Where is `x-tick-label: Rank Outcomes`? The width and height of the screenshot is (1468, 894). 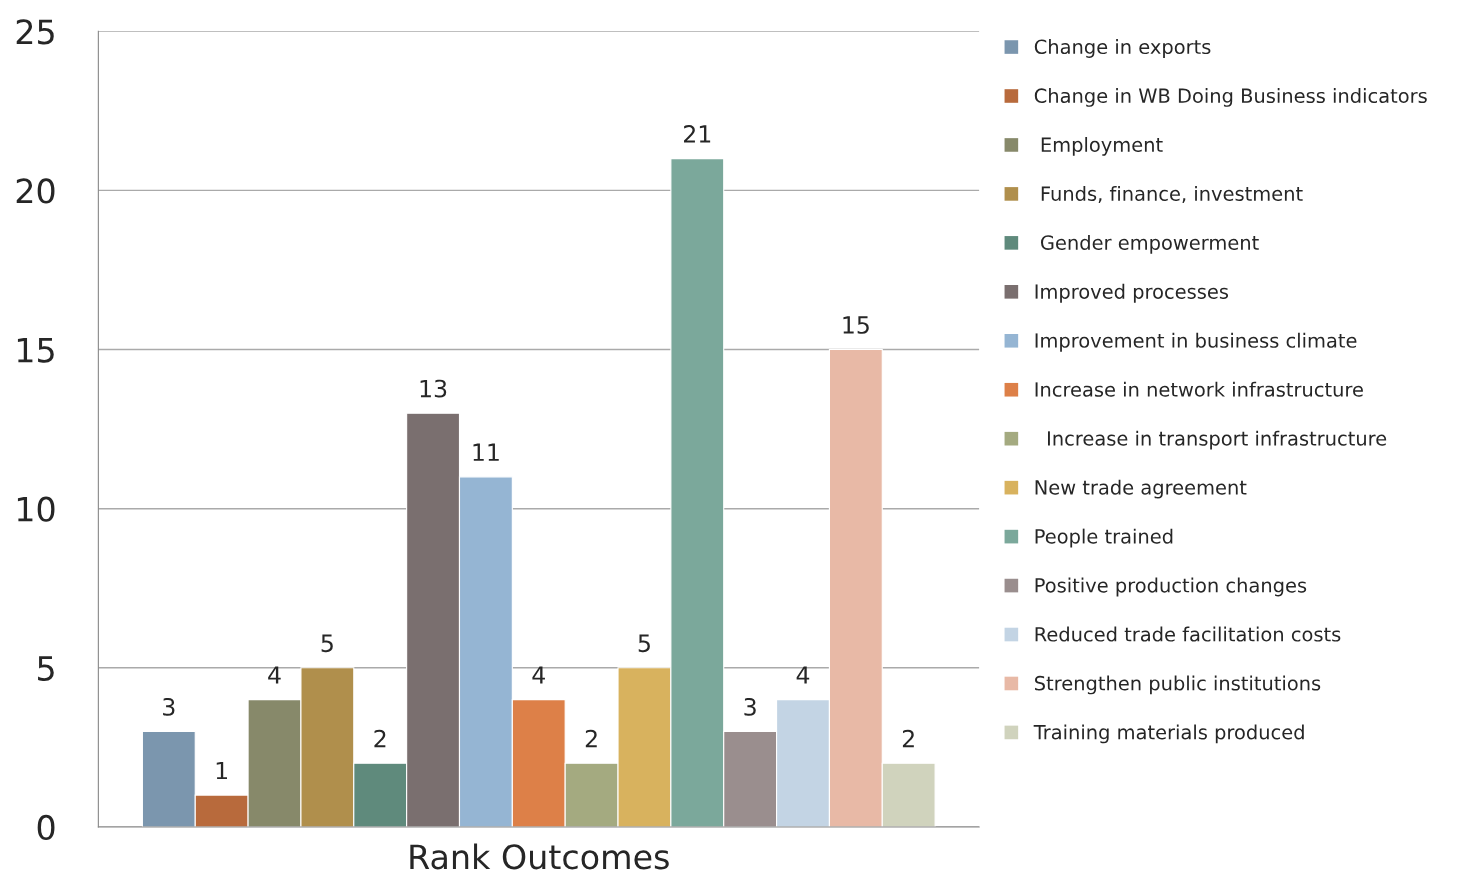 x-tick-label: Rank Outcomes is located at coordinates (539, 856).